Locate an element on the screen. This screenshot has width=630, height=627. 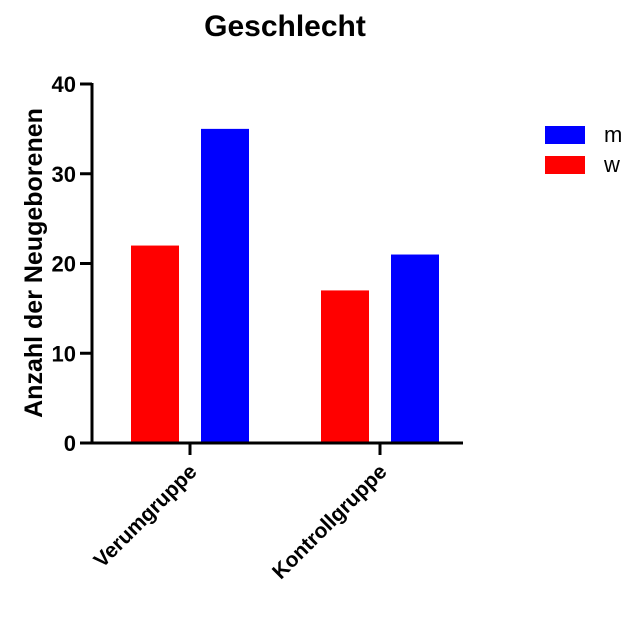
bar-m-verumgruppe is located at coordinates (225, 285).